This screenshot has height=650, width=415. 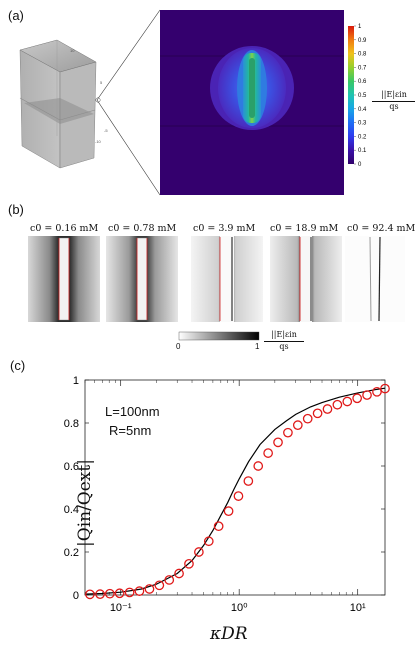 What do you see at coordinates (362, 41) in the screenshot?
I see `colorbar-tick-label: 0.9` at bounding box center [362, 41].